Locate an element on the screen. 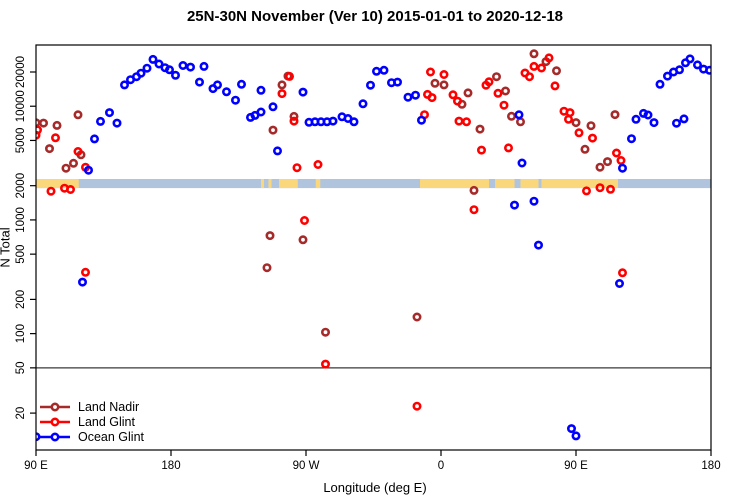 The width and height of the screenshot is (750, 500). x-tick-label: 90 W is located at coordinates (306, 466).